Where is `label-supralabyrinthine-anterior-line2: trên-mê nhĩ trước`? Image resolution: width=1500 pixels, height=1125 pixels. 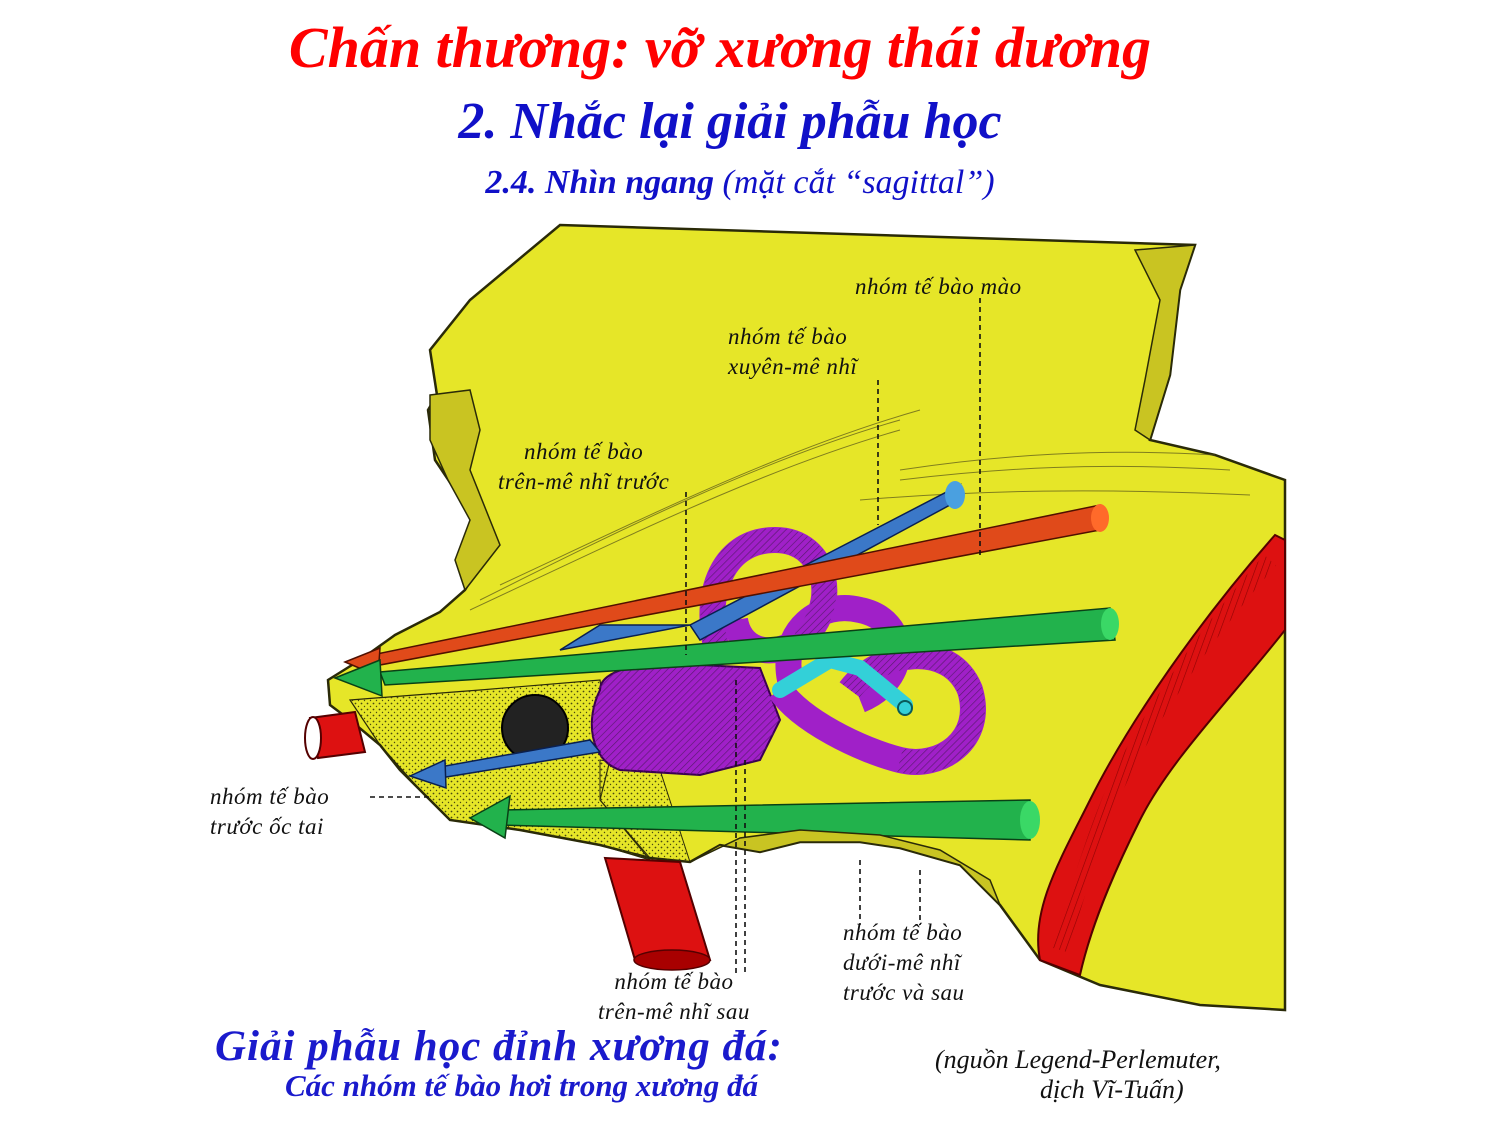 label-supralabyrinthine-anterior-line2: trên-mê nhĩ trước is located at coordinates (584, 481).